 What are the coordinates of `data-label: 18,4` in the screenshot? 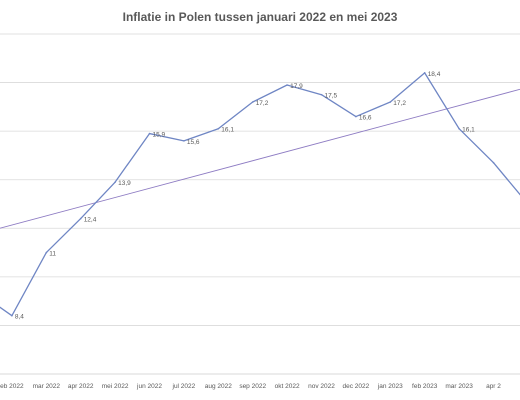 It's located at (434, 74).